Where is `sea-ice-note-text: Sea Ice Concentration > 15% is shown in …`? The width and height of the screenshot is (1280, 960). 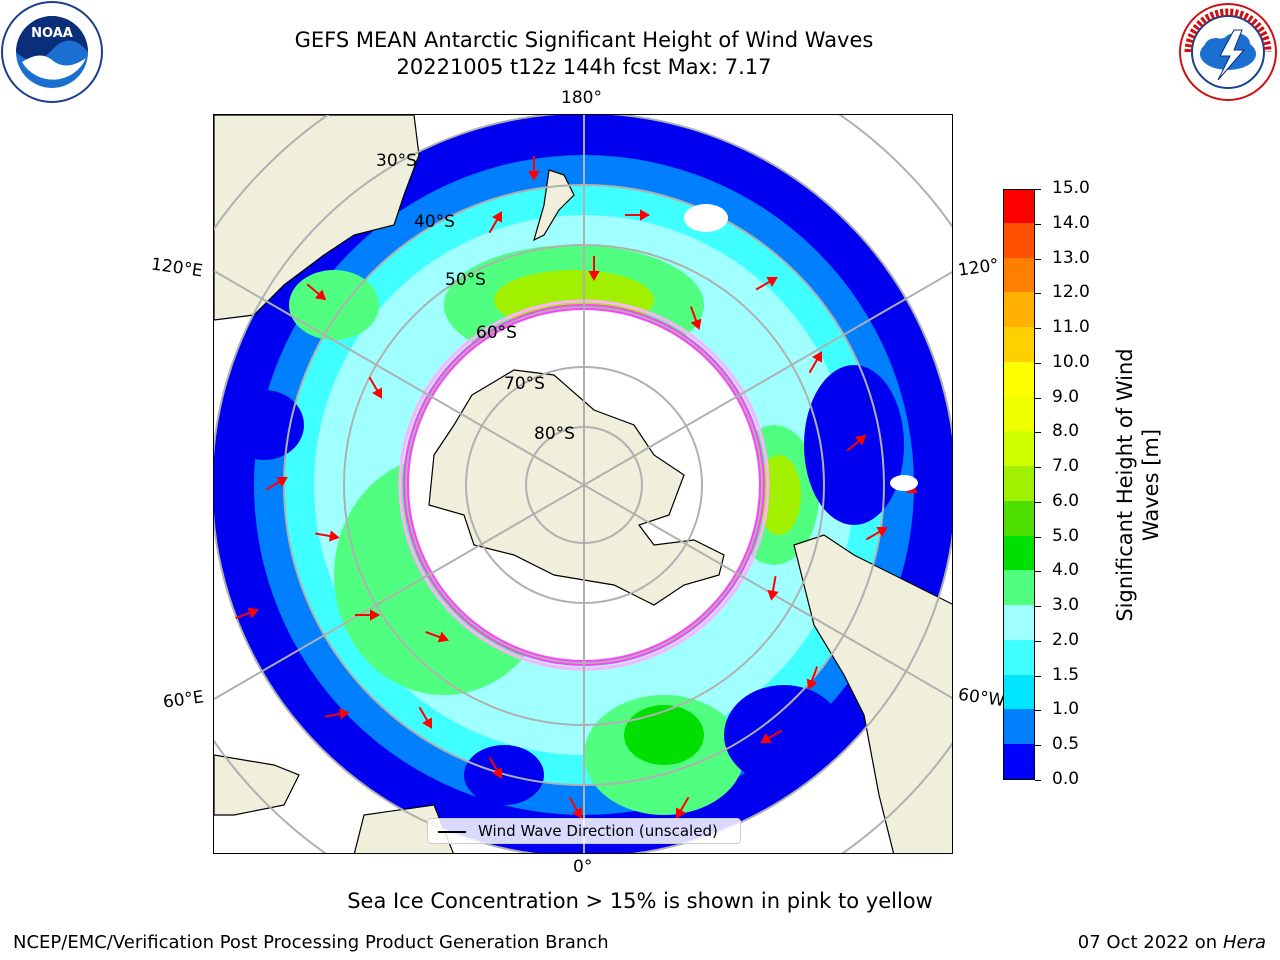 sea-ice-note-text: Sea Ice Concentration > 15% is shown in … is located at coordinates (640, 901).